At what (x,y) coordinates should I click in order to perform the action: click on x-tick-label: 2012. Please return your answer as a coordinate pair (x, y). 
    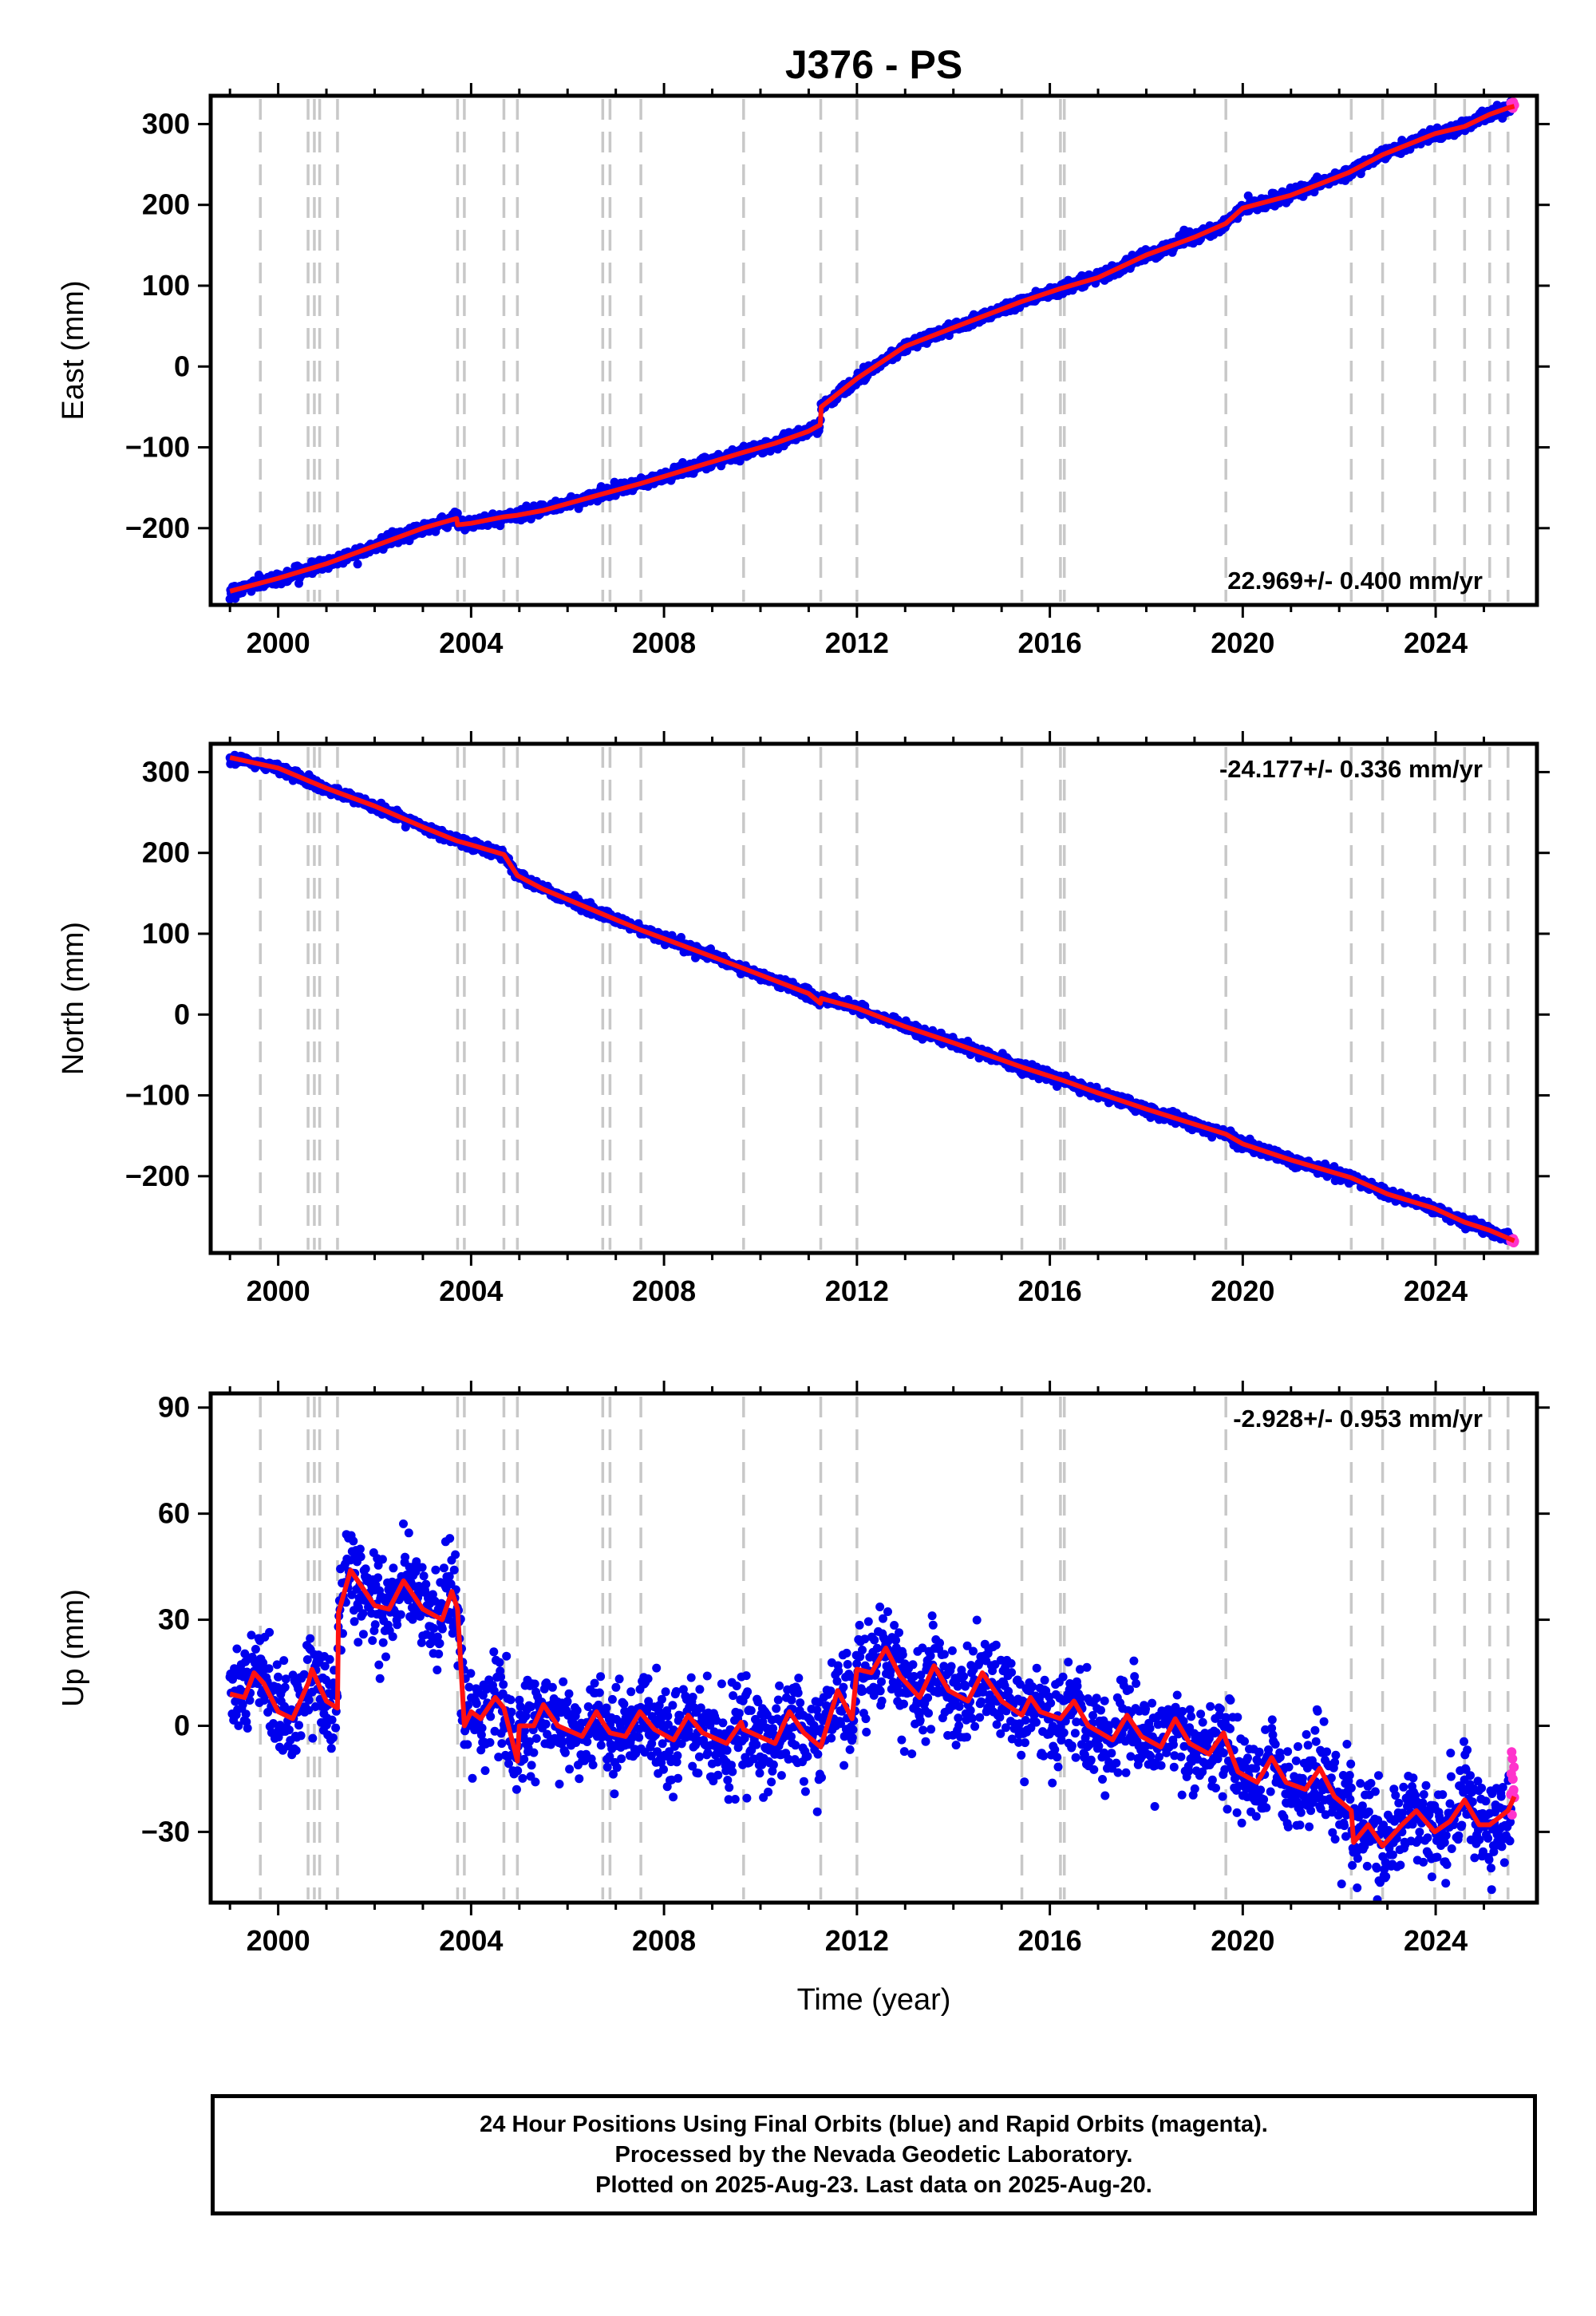
    Looking at the image, I should click on (857, 642).